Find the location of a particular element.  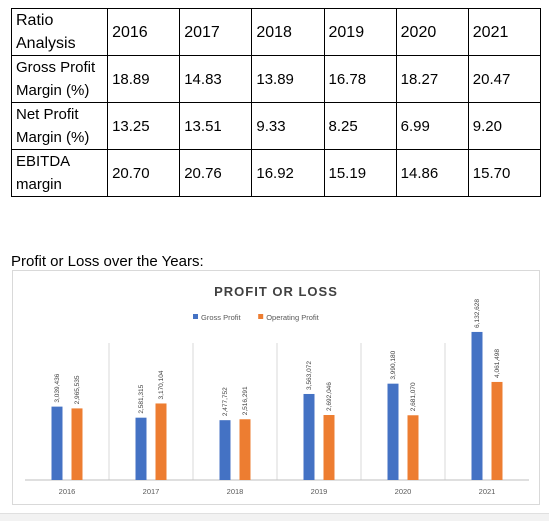

table-cell: 13.51 is located at coordinates (216, 126).